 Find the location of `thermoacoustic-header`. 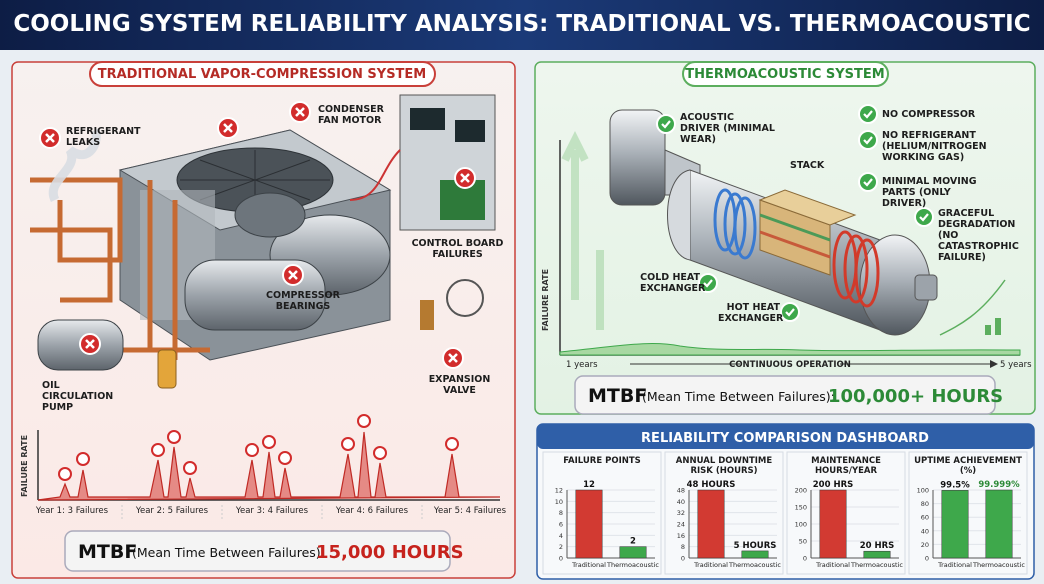

thermoacoustic-header is located at coordinates (785, 74).